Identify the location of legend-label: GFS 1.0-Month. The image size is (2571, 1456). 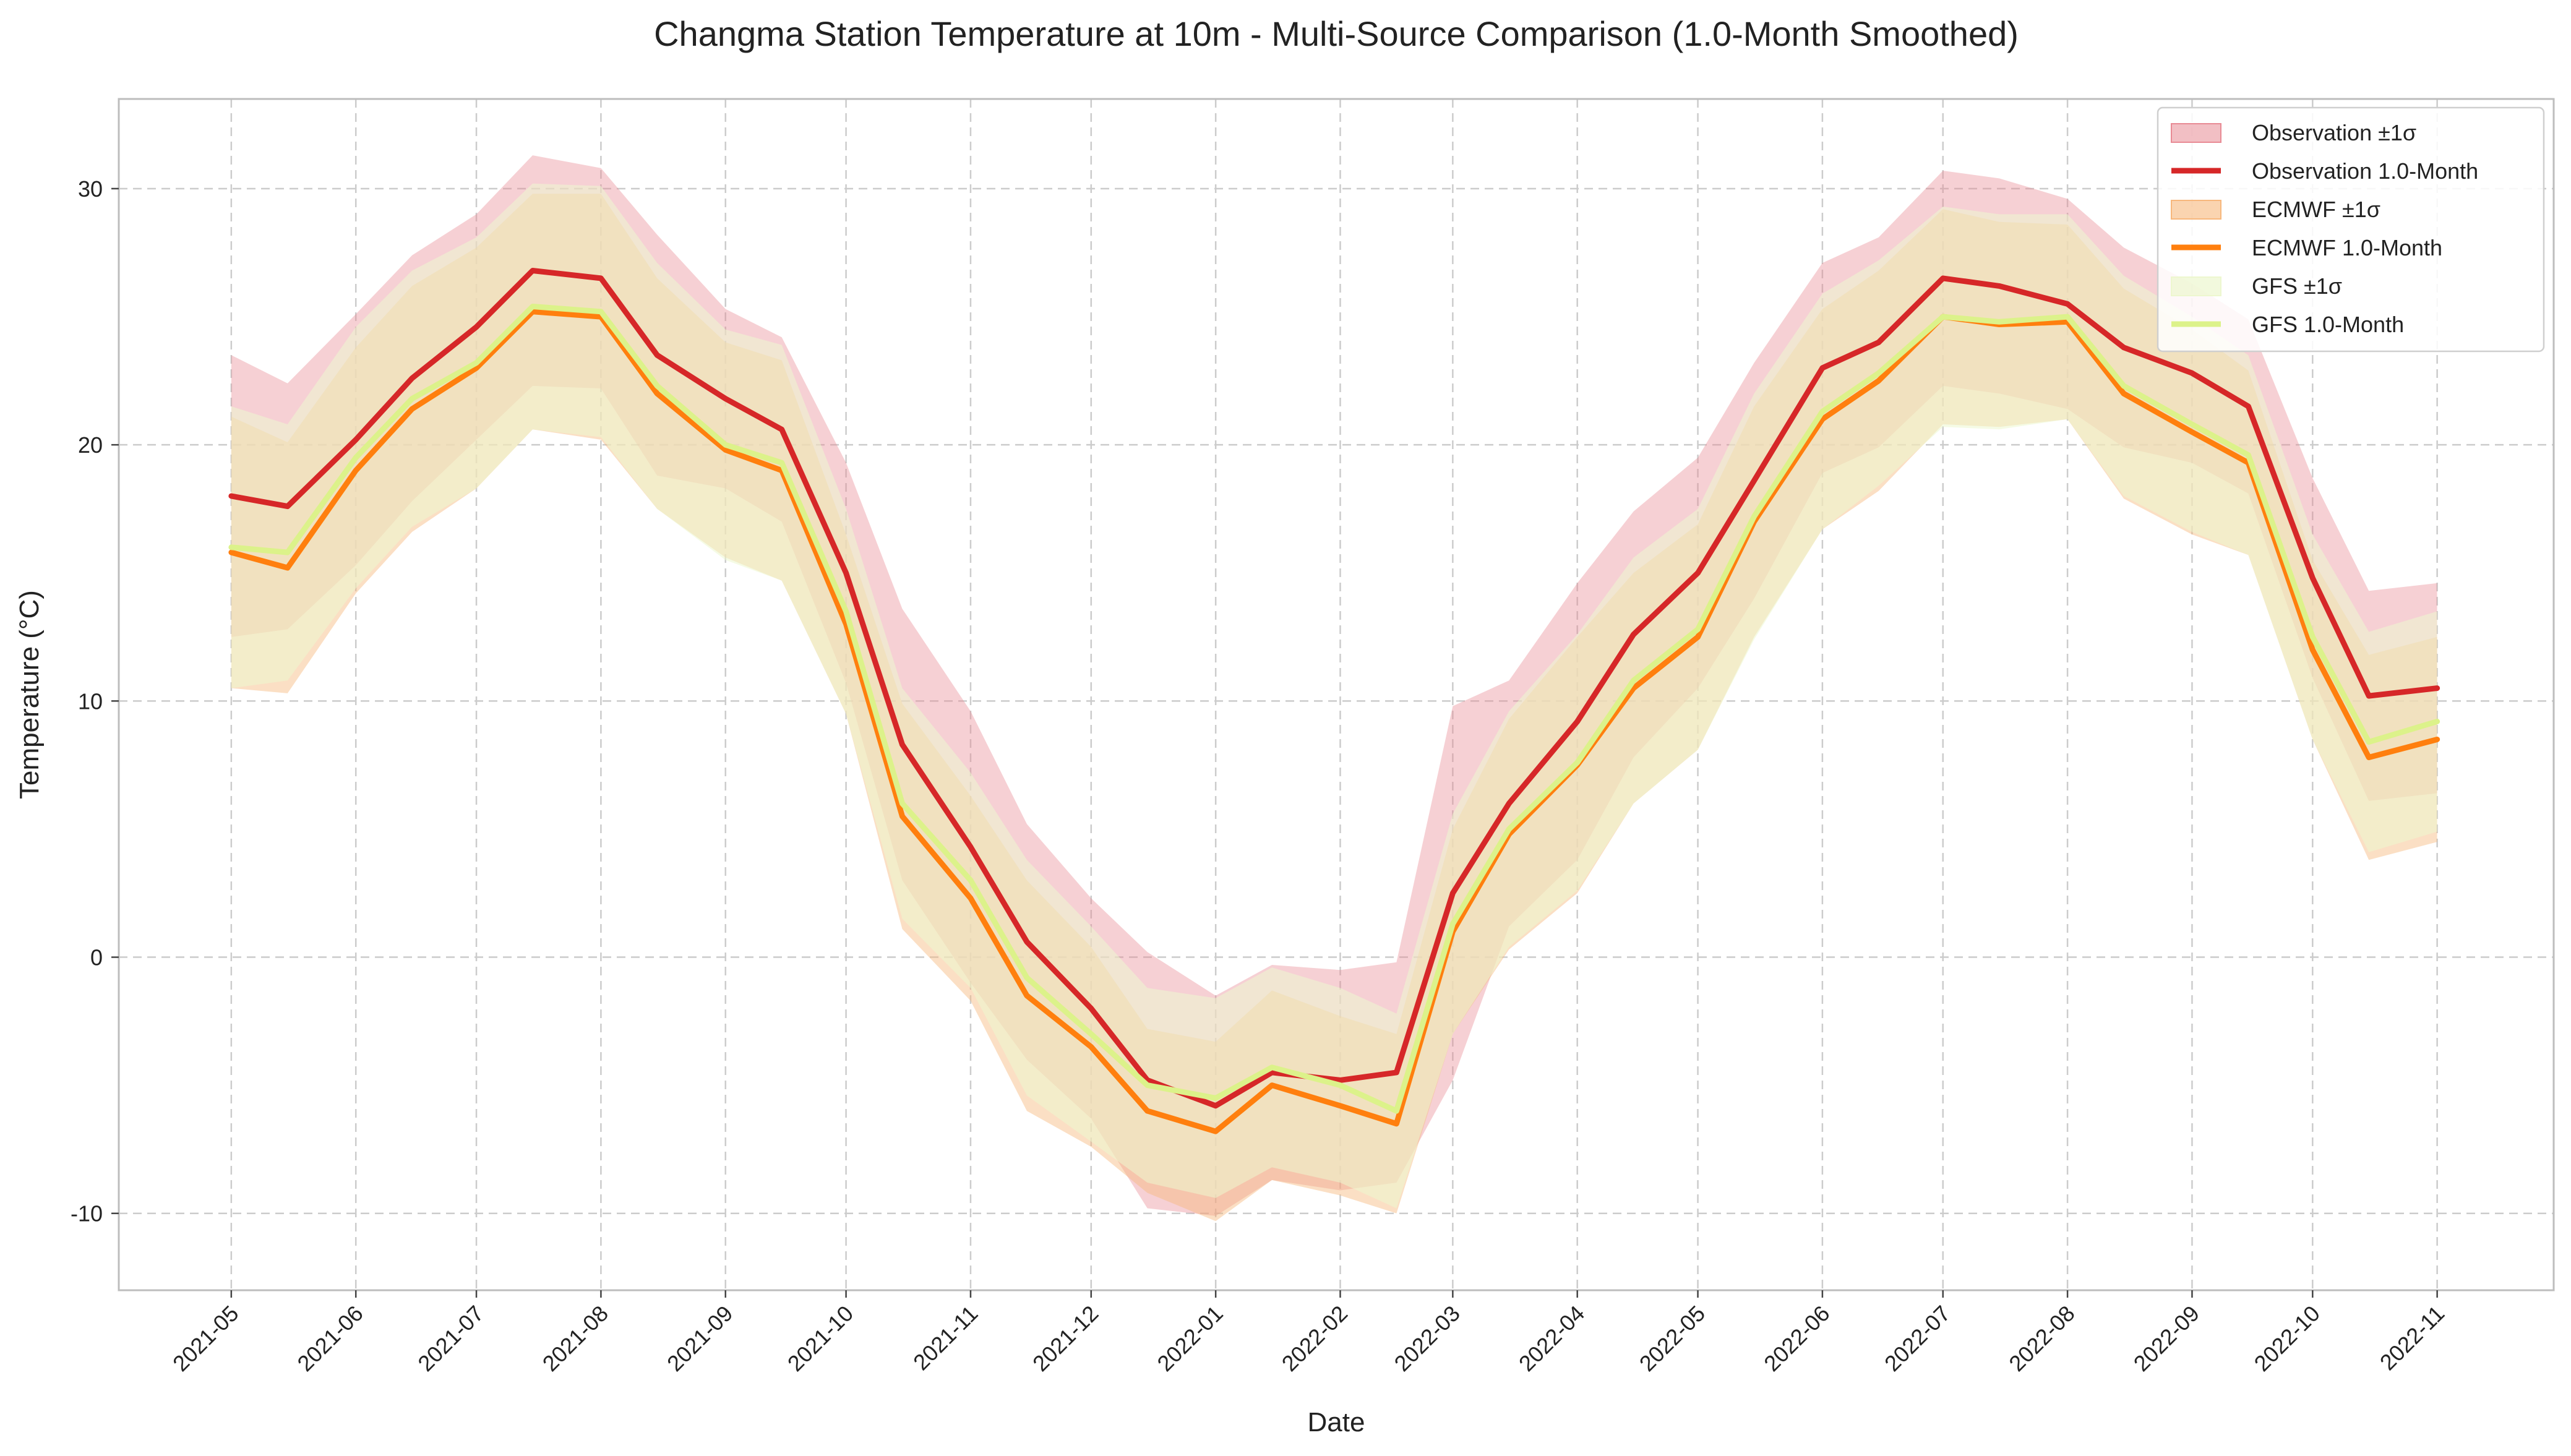
(2328, 325).